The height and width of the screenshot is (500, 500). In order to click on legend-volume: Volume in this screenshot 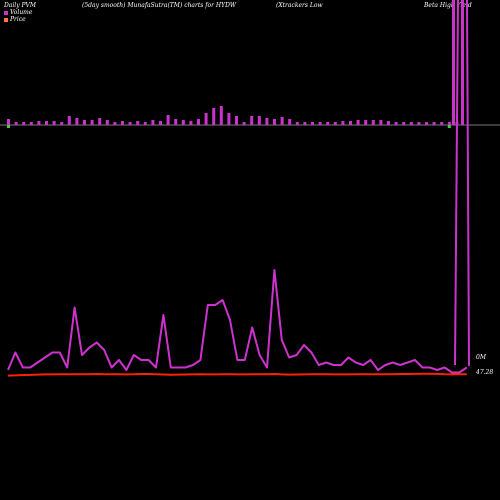, I will do `click(18, 12)`.